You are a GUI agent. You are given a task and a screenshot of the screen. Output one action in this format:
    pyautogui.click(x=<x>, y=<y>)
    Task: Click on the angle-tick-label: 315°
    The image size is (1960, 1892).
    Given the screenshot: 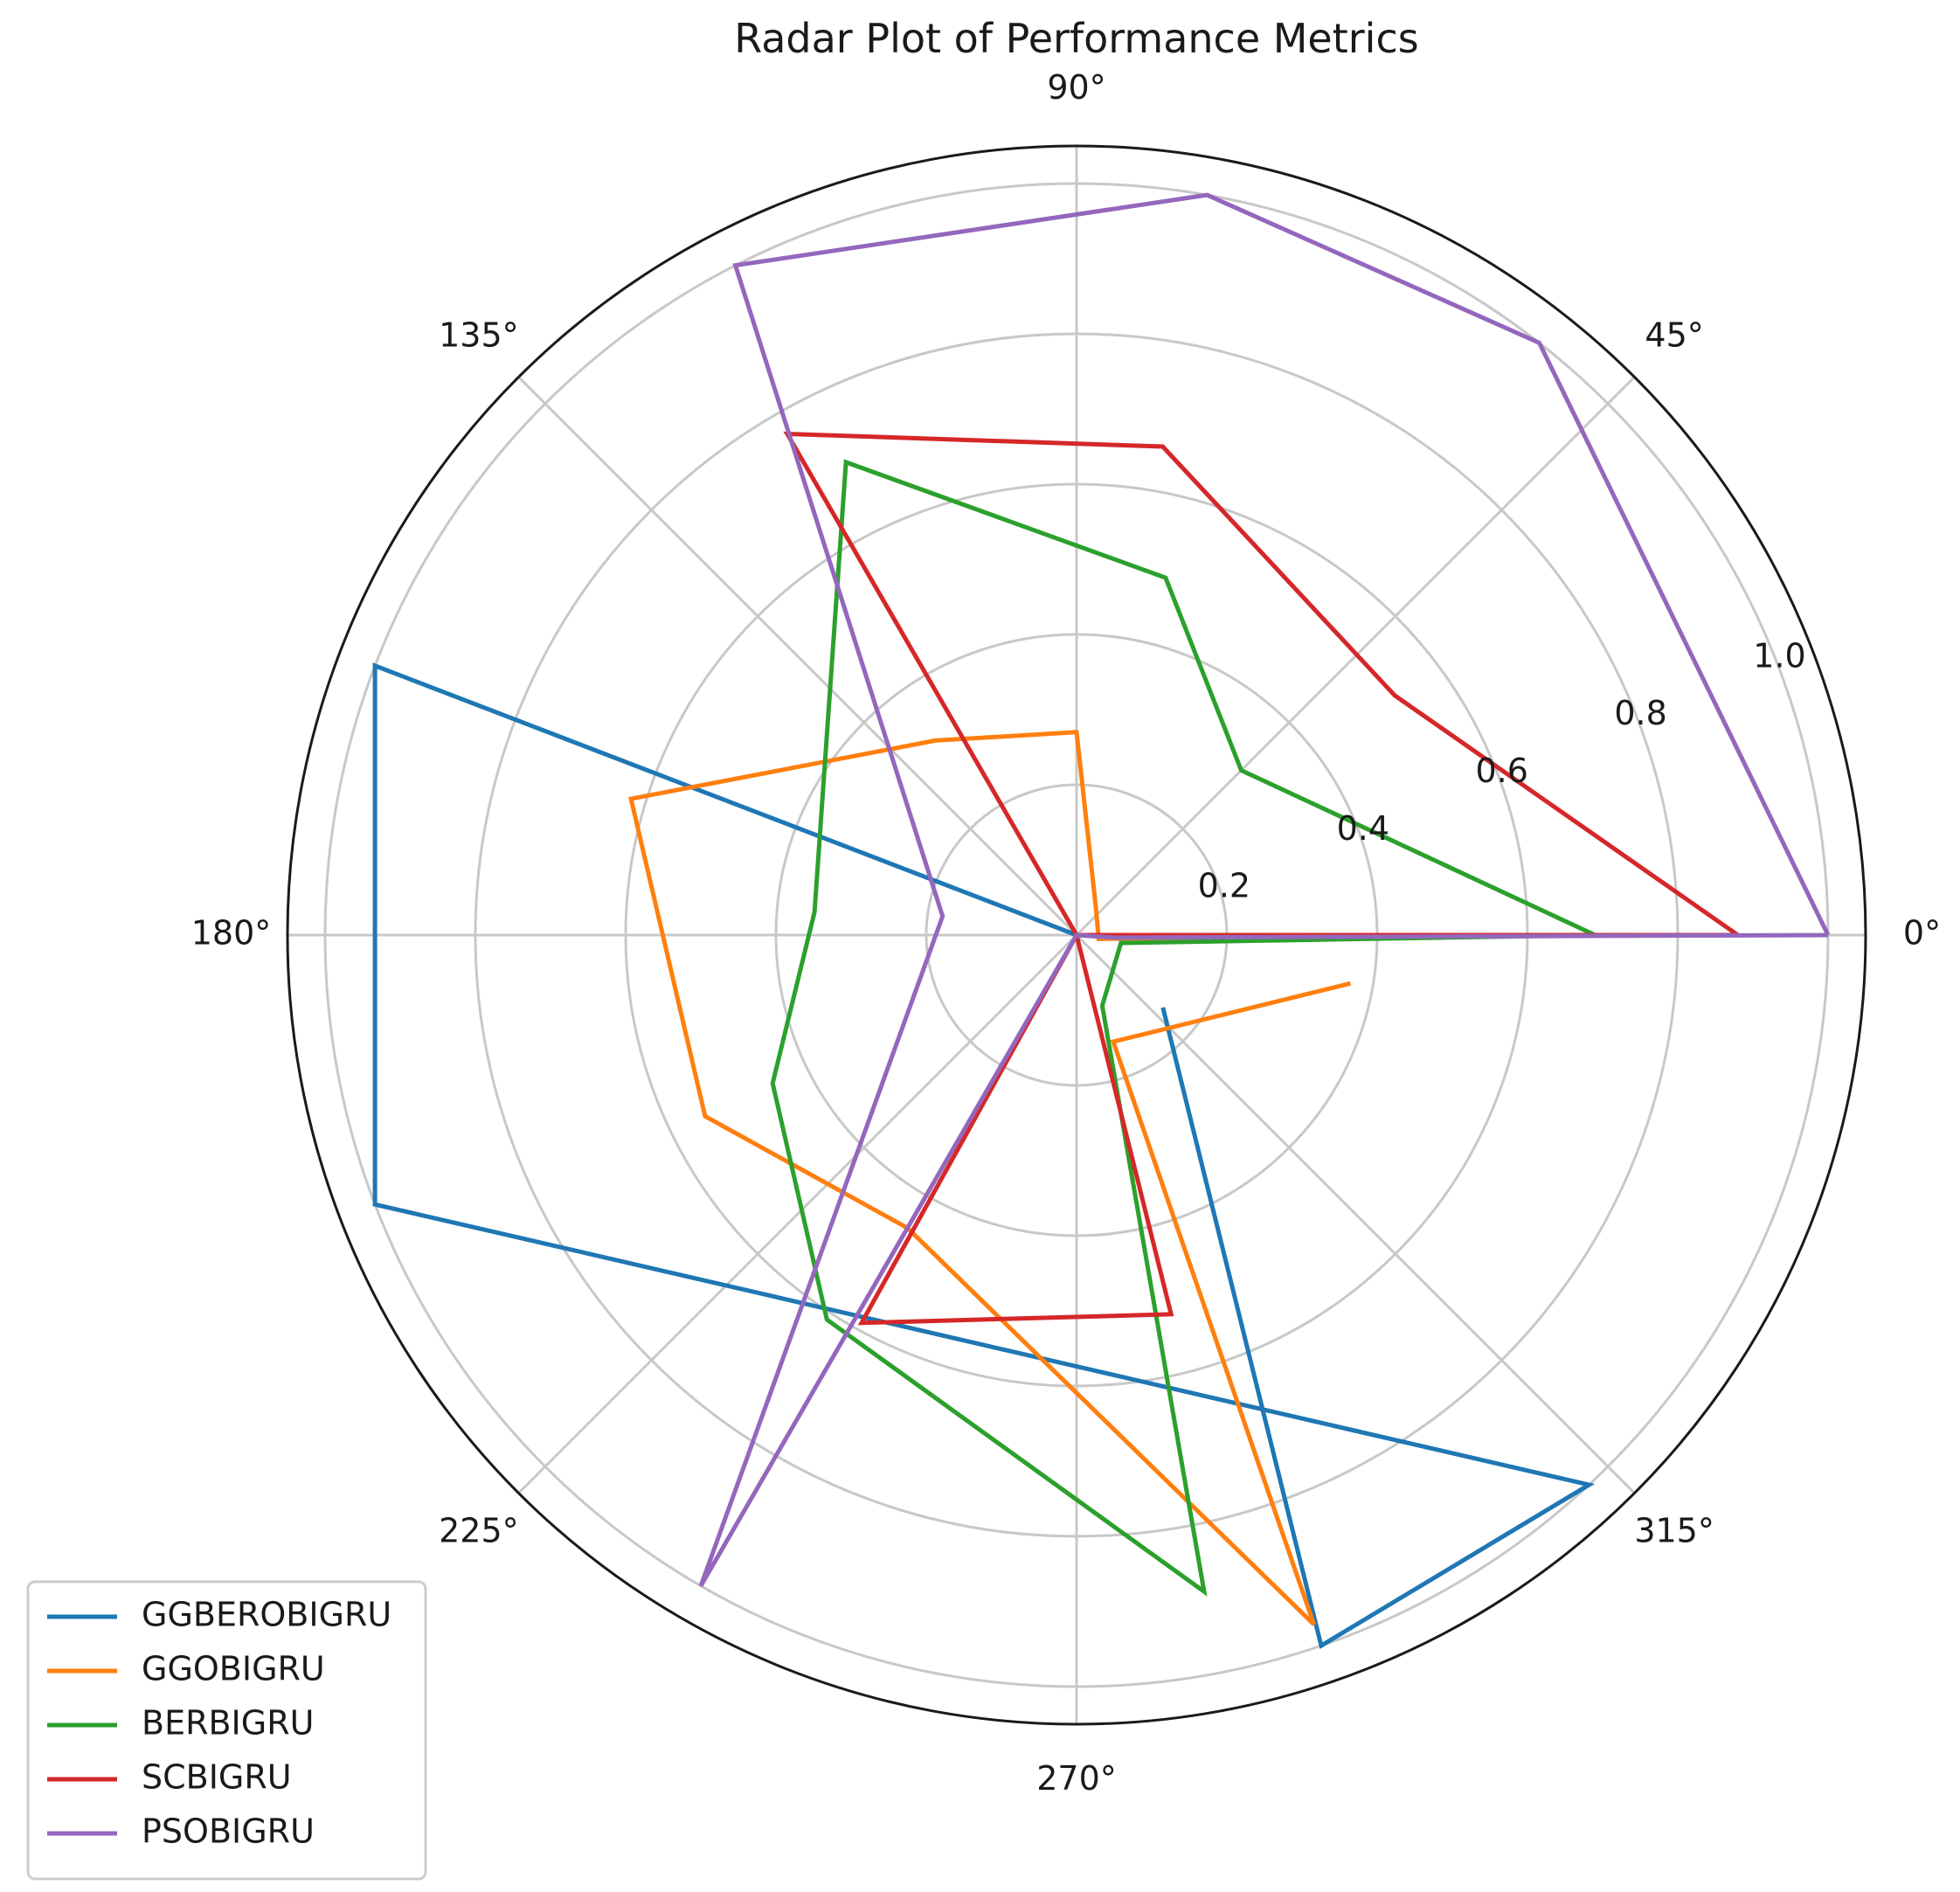 What is the action you would take?
    pyautogui.click(x=1674, y=1531)
    